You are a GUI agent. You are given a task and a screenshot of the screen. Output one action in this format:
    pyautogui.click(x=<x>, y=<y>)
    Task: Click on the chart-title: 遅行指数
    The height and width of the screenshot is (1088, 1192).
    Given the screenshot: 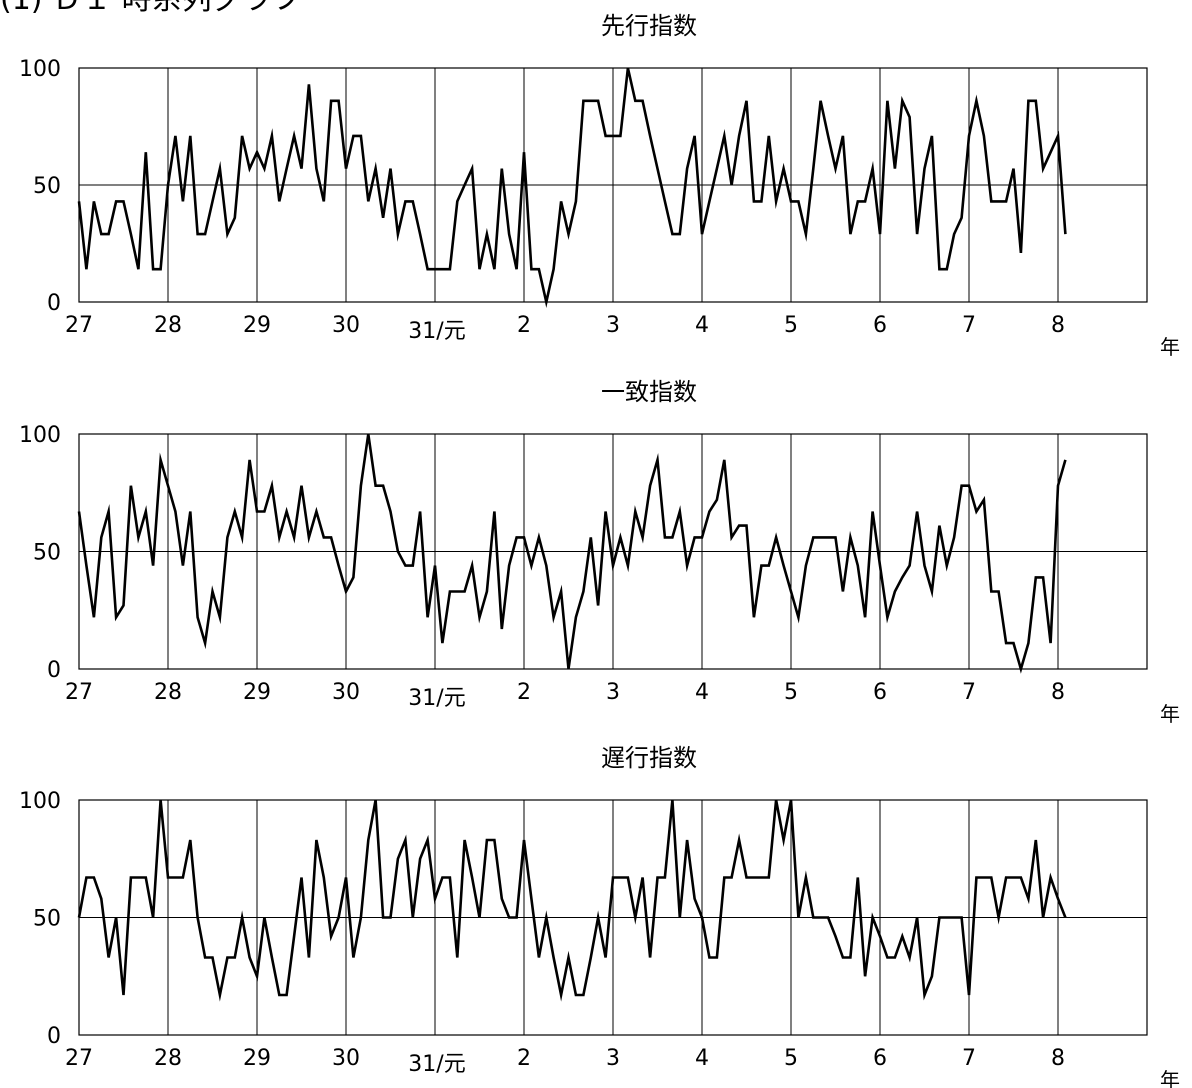 What is the action you would take?
    pyautogui.click(x=649, y=758)
    